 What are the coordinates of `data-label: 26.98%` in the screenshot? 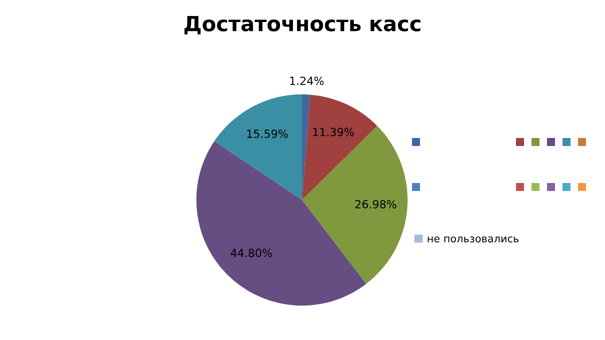 It's located at (375, 204).